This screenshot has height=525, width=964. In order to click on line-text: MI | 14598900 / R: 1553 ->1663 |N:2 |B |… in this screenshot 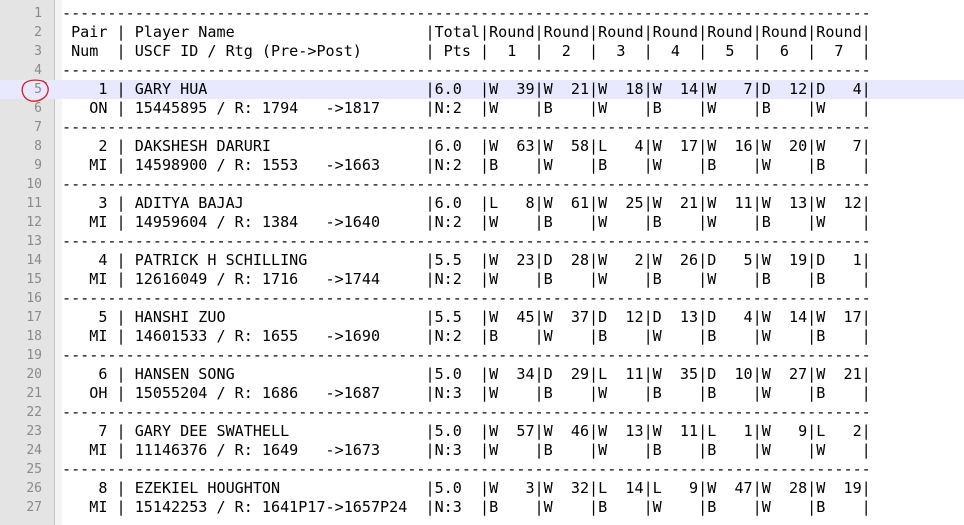, I will do `click(466, 165)`.